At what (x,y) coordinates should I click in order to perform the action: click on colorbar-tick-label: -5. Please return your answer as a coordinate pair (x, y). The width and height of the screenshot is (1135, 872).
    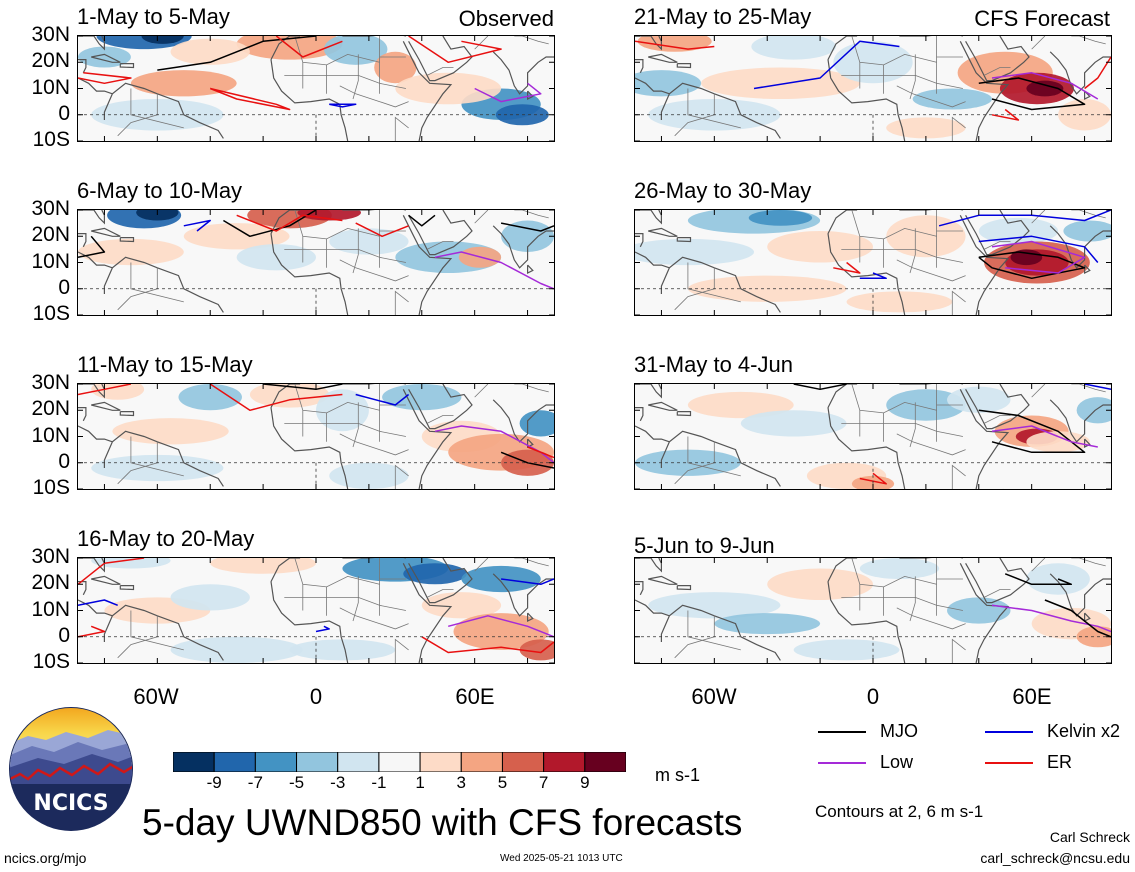
    Looking at the image, I should click on (296, 782).